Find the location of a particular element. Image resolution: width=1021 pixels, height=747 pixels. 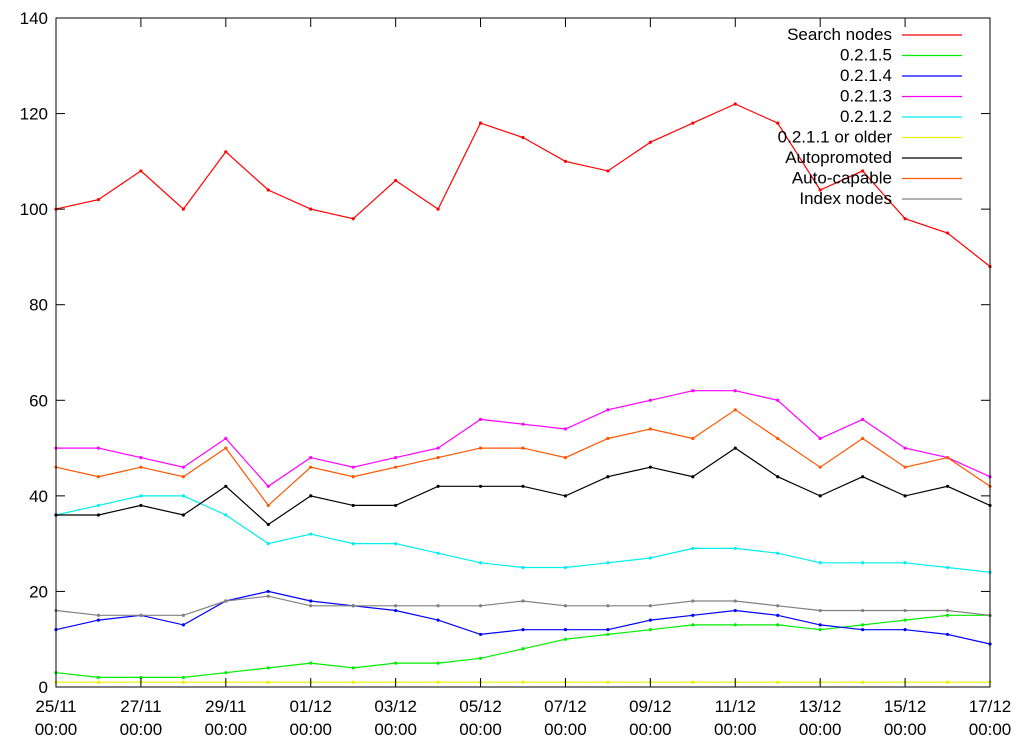

x-tick-label-date: 29/11 is located at coordinates (225, 706).